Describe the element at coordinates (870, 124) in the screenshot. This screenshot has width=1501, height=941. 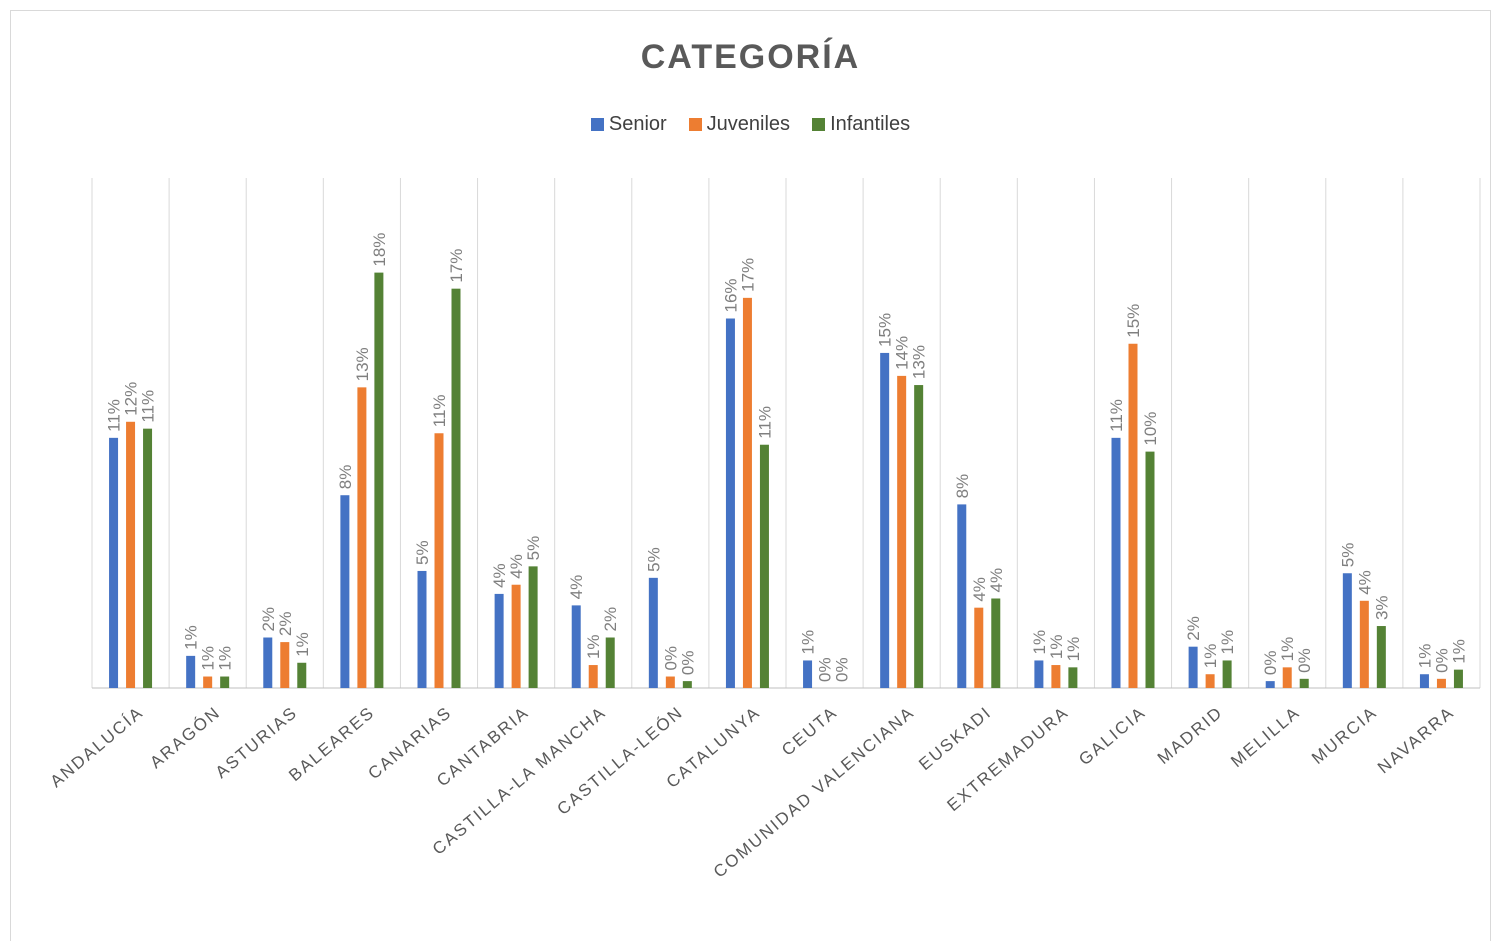
I see `legend-label: Infantiles` at that location.